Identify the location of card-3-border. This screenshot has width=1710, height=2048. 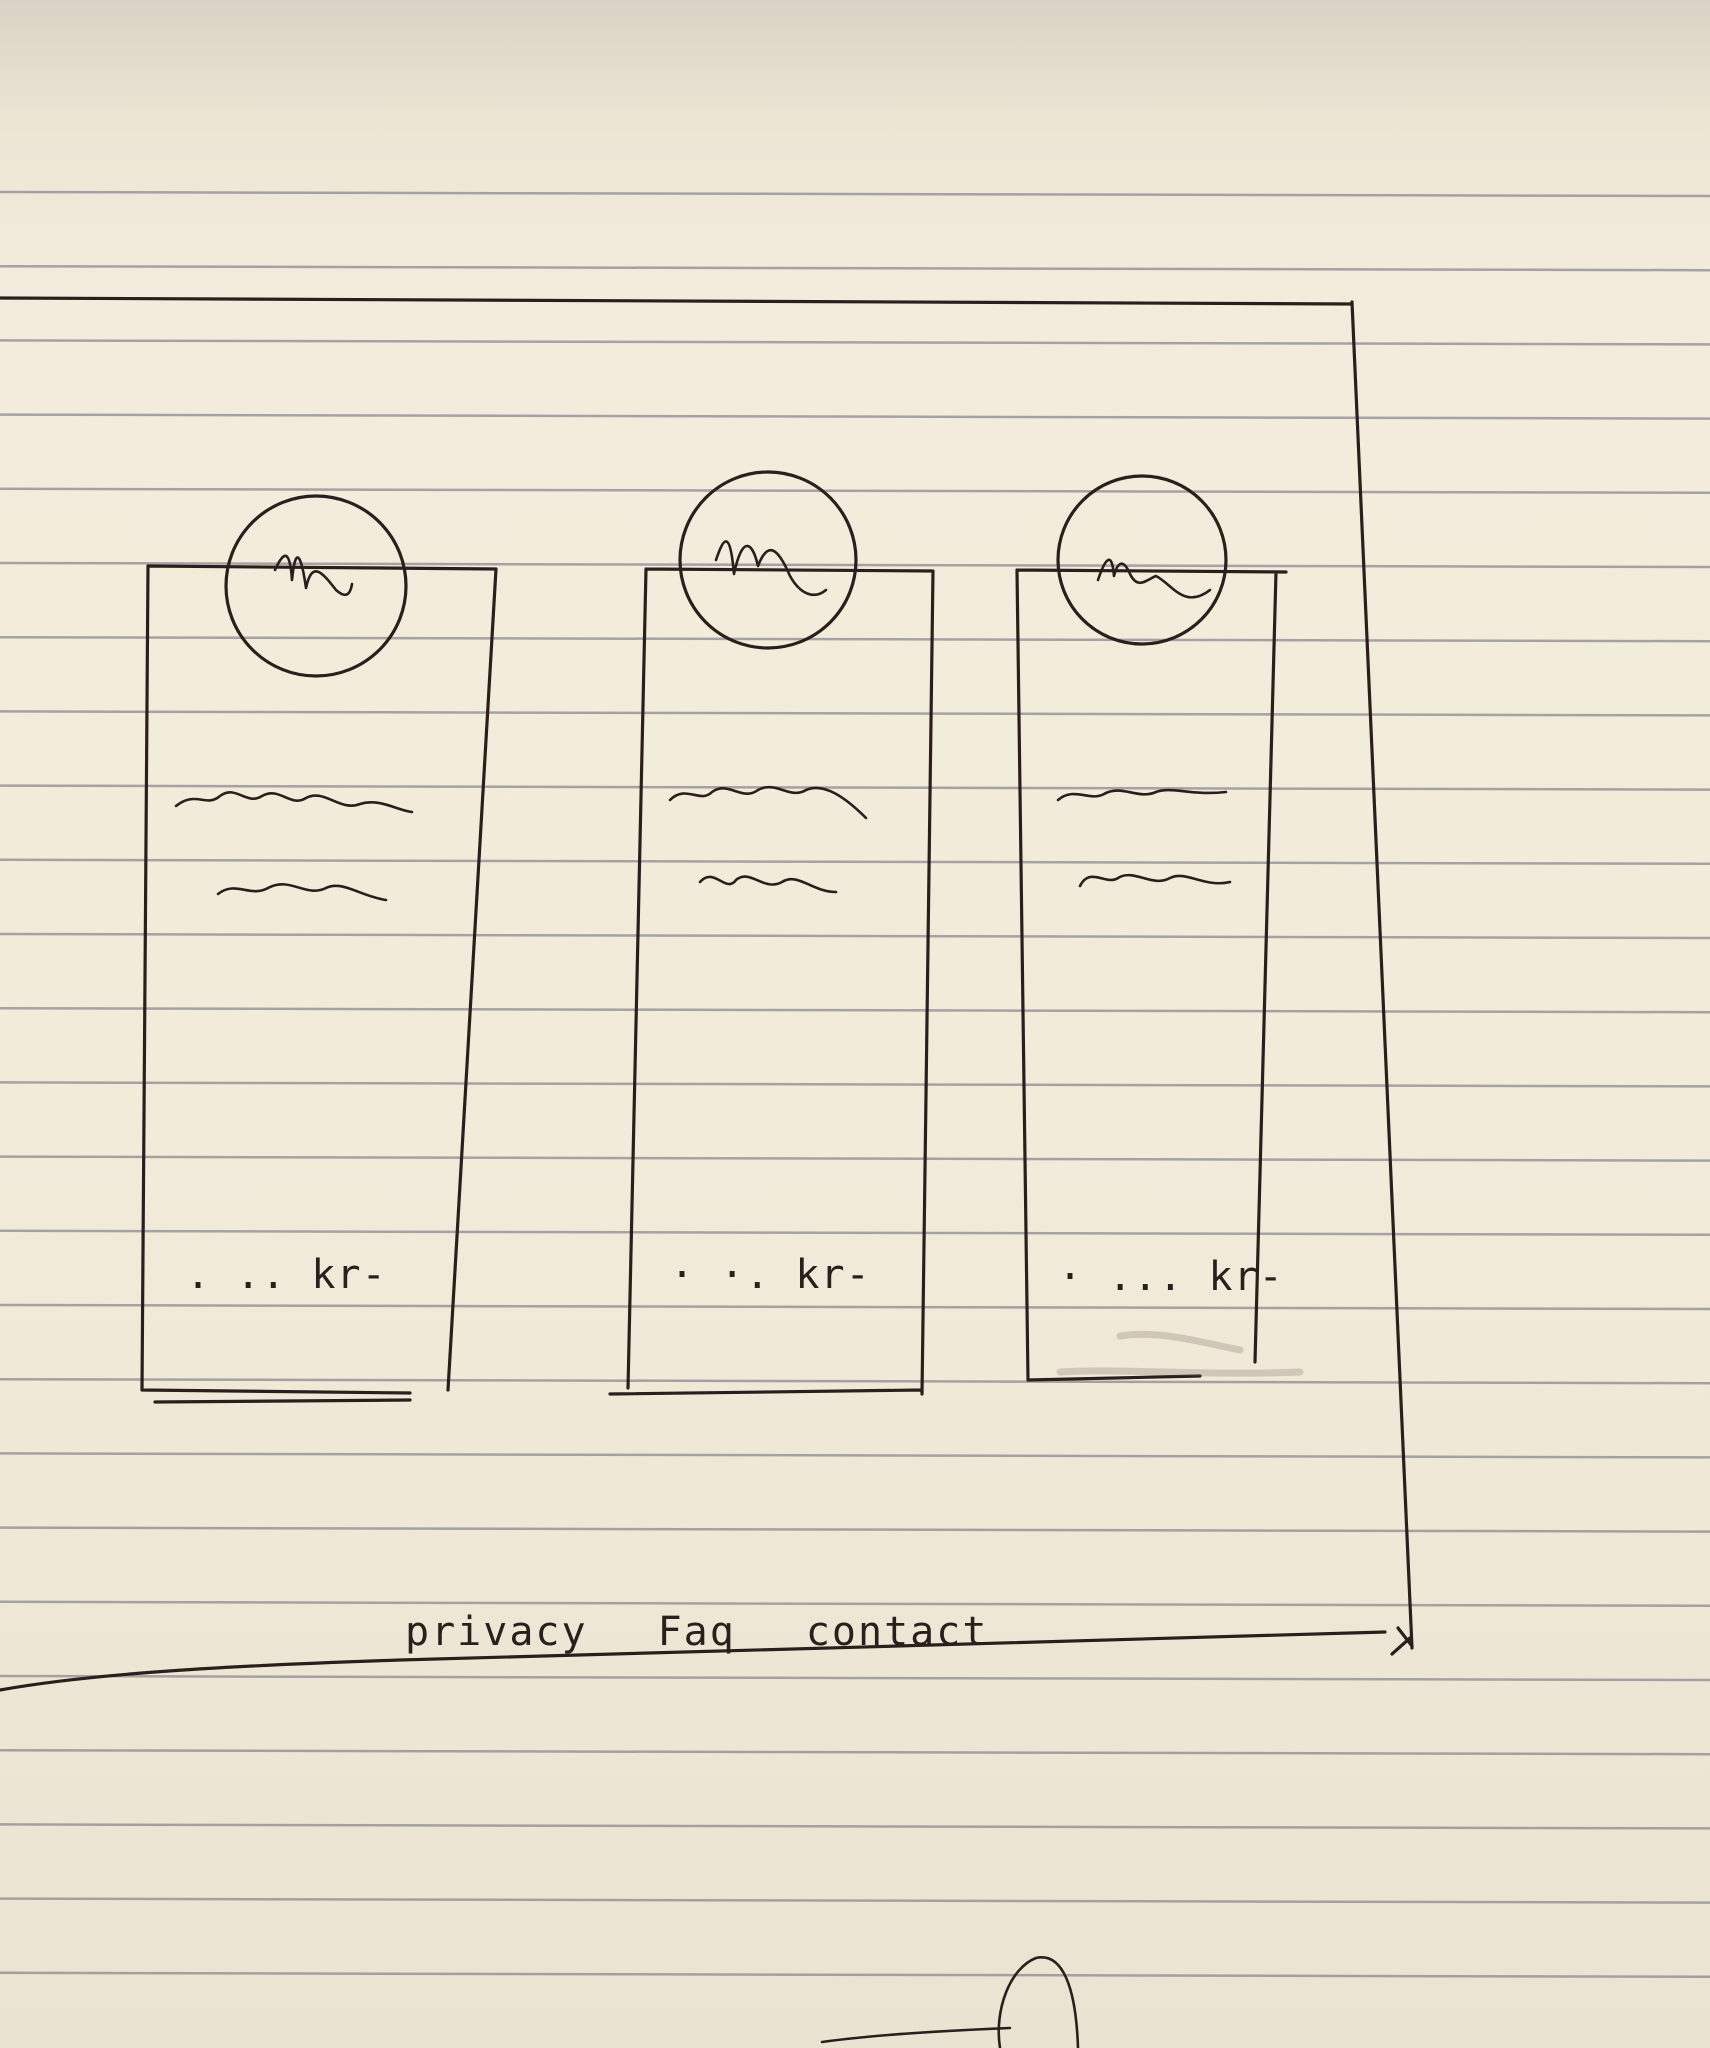
(1151, 975).